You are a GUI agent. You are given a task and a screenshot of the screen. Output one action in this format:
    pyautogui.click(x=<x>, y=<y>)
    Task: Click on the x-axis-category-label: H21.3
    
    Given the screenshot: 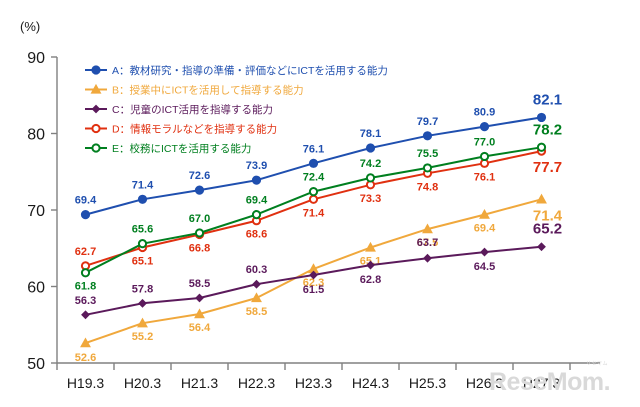 What is the action you would take?
    pyautogui.click(x=200, y=383)
    